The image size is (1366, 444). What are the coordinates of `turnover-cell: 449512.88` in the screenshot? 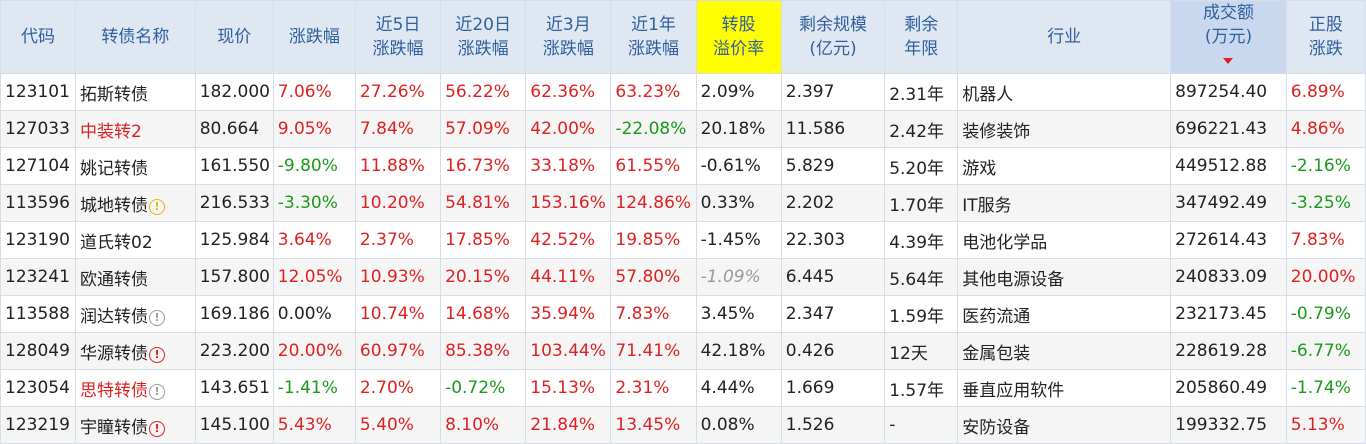 It's located at (1228, 166).